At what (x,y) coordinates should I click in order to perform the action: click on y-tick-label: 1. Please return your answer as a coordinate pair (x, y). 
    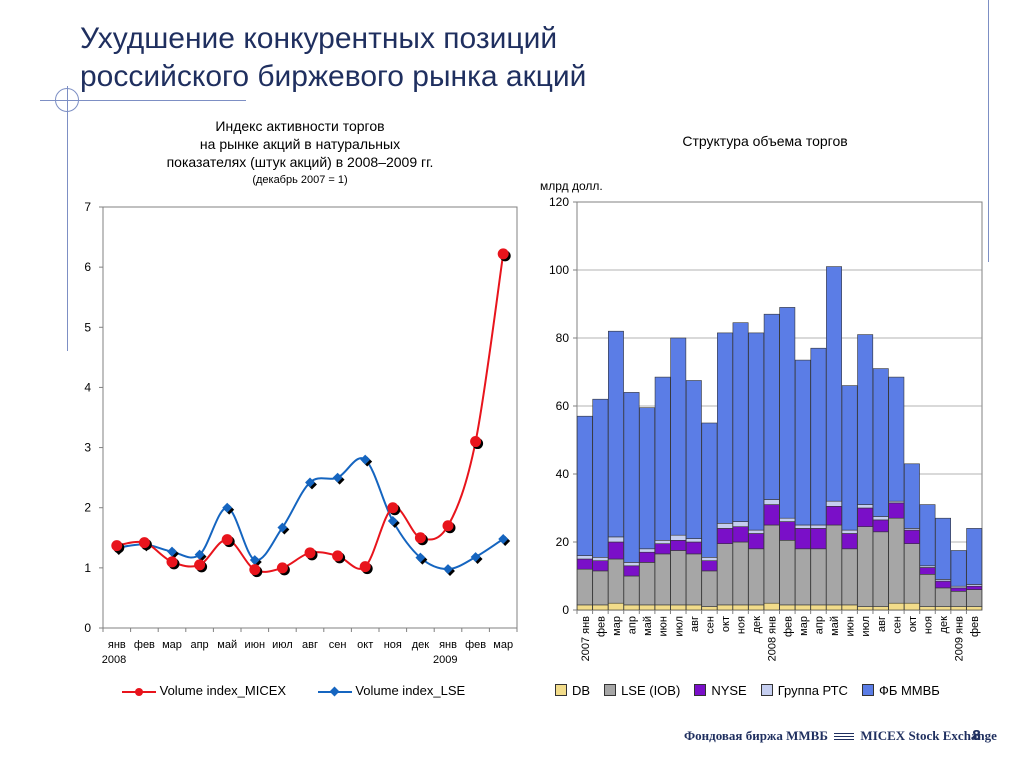
    Looking at the image, I should click on (87, 568).